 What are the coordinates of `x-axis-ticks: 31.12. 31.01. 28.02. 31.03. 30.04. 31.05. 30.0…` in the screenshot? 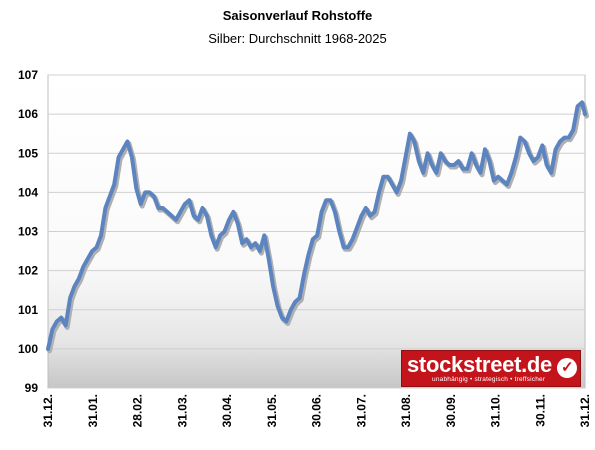 It's located at (316, 410).